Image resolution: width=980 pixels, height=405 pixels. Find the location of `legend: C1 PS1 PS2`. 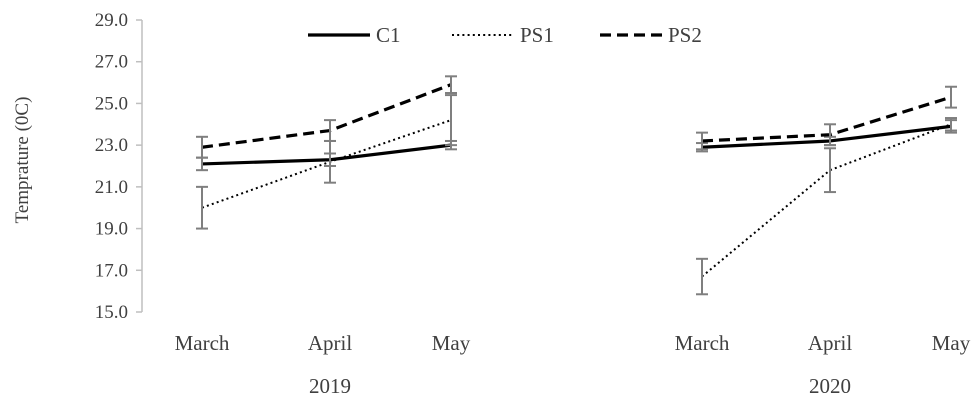

legend: C1 PS1 PS2 is located at coordinates (505, 35).